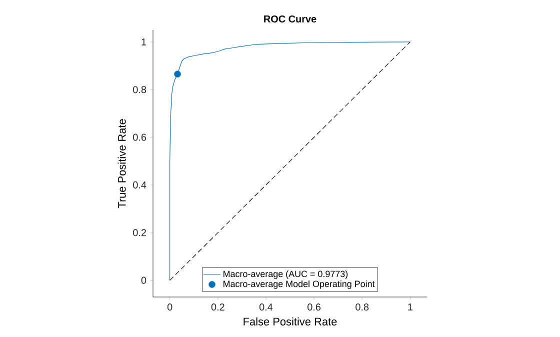 The width and height of the screenshot is (560, 337). Describe the element at coordinates (290, 18) in the screenshot. I see `chart-title: ROC Curve` at that location.